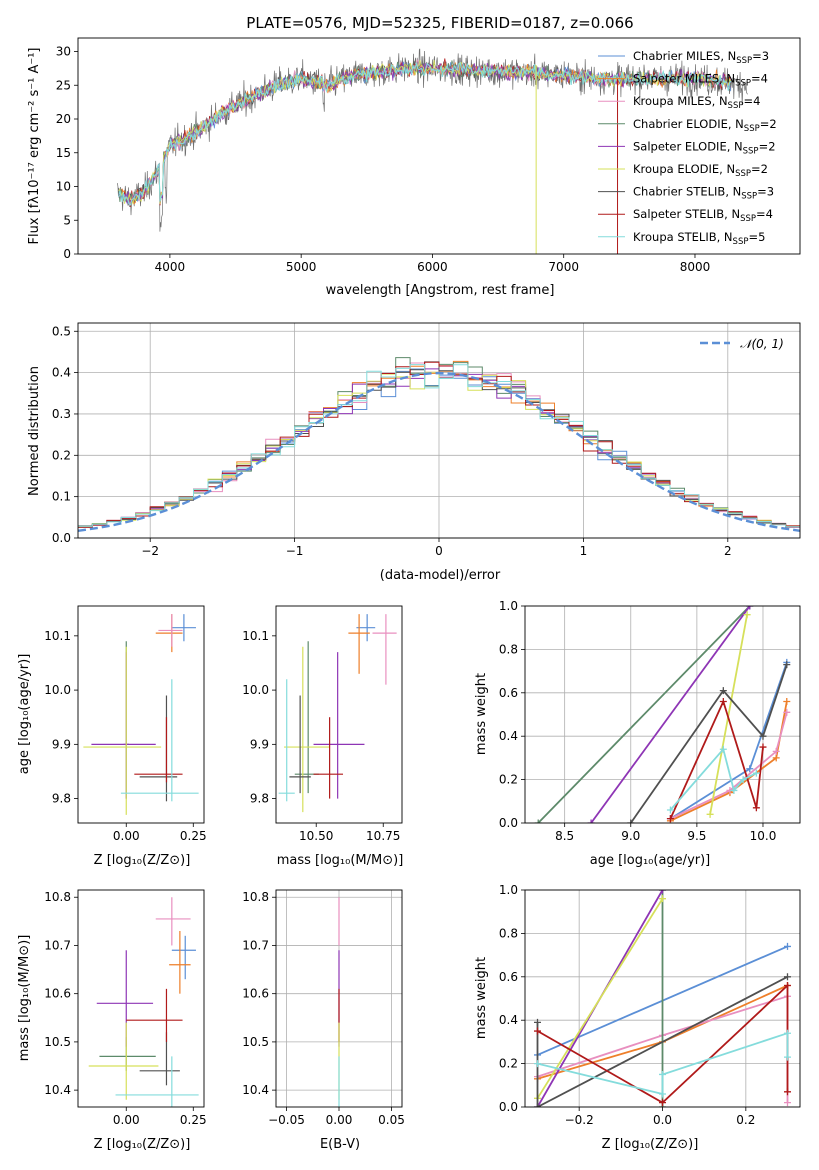 The width and height of the screenshot is (819, 1170). I want to click on spectrum-ytick-label: 20, so click(63, 119).